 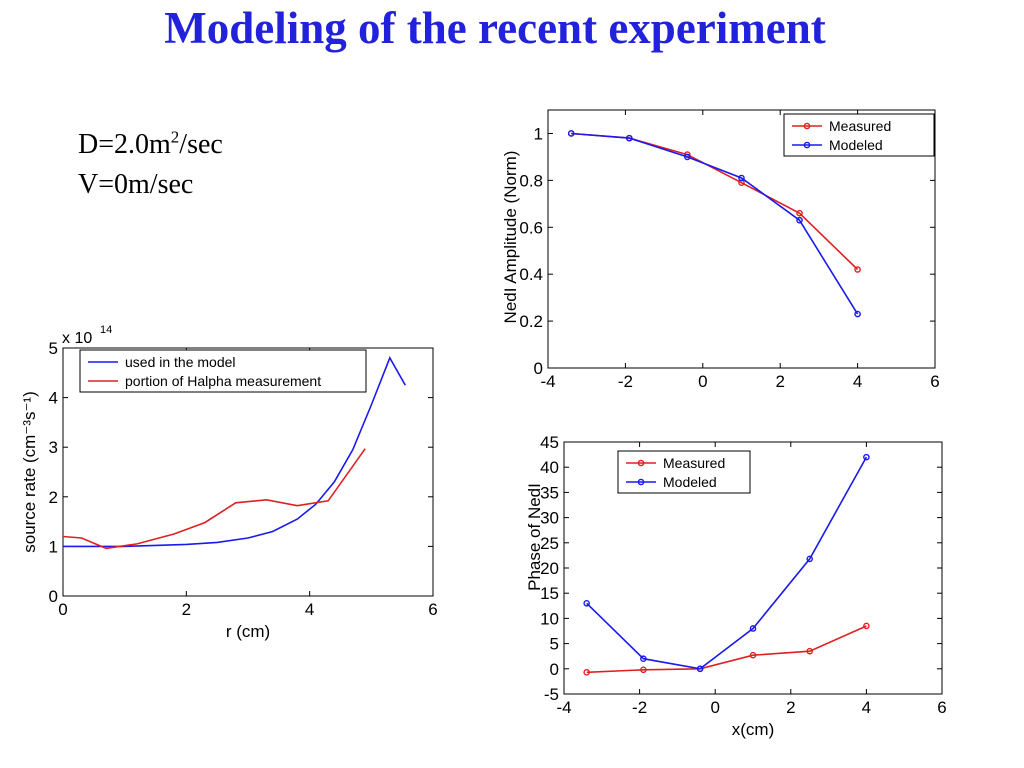 I want to click on phase-ytick-label: 20, so click(x=549, y=568).